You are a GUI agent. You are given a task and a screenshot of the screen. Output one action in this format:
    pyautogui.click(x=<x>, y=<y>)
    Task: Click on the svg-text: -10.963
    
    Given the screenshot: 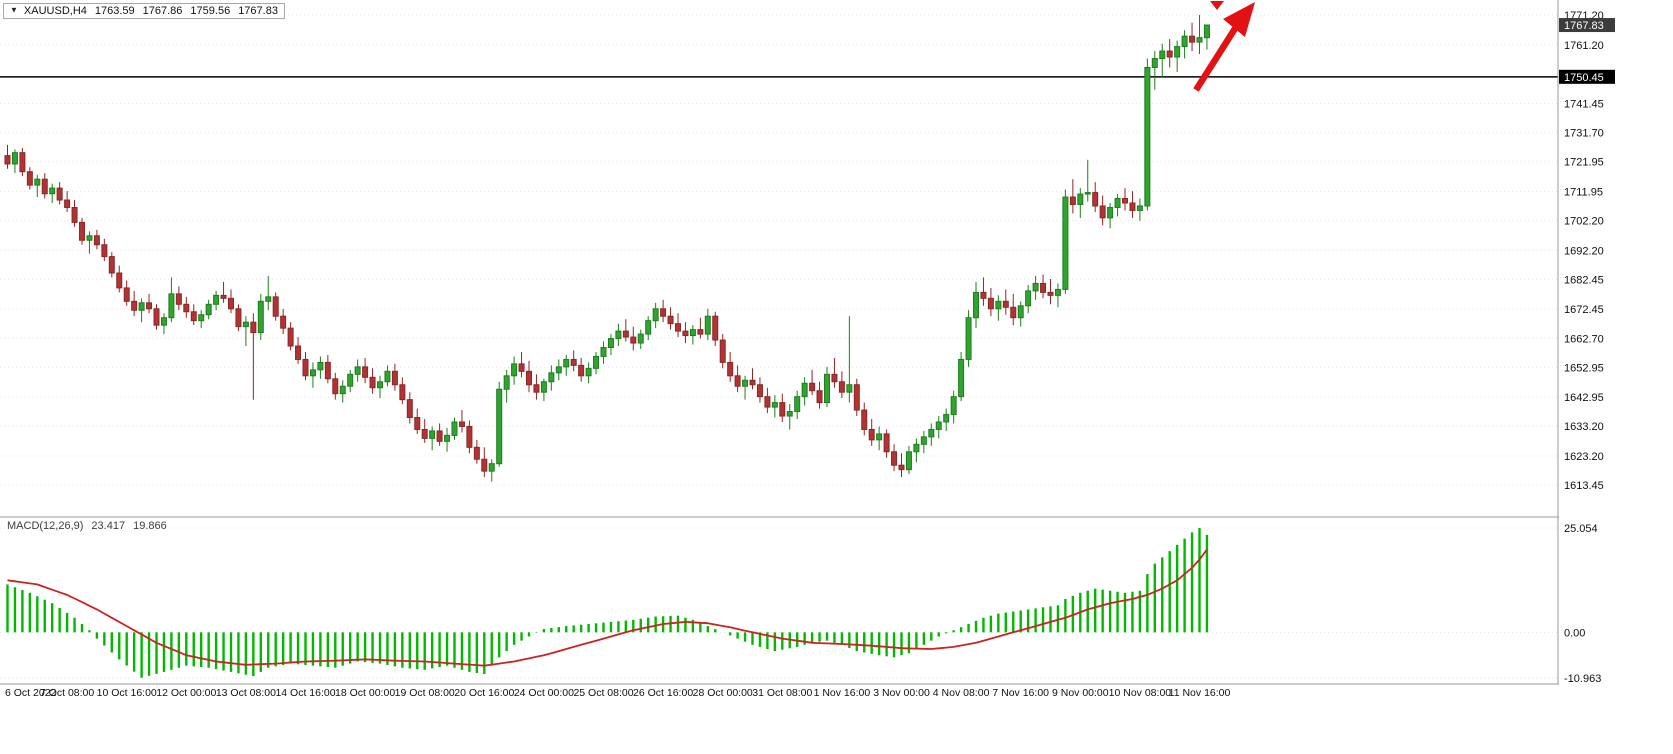 What is the action you would take?
    pyautogui.click(x=1582, y=679)
    